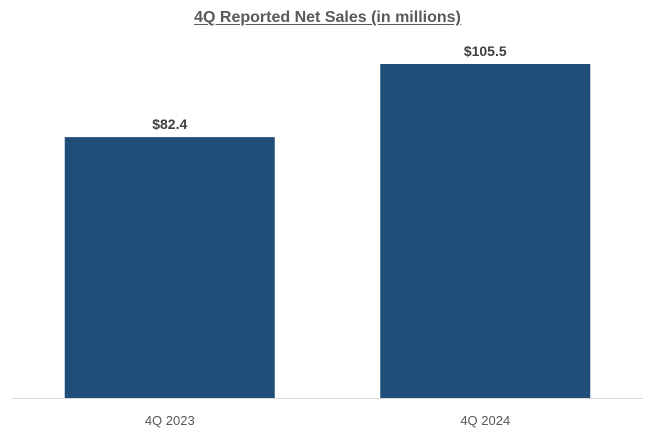 The image size is (655, 436). Describe the element at coordinates (170, 420) in the screenshot. I see `x-tick-label-1: 4Q 2023` at that location.